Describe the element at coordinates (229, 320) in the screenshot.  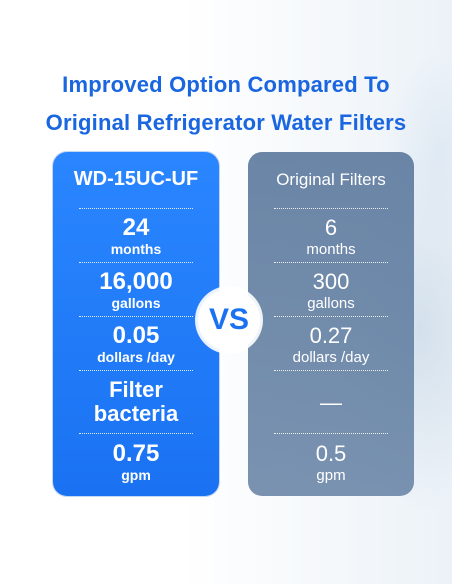
I see `vs-badge: VS` at that location.